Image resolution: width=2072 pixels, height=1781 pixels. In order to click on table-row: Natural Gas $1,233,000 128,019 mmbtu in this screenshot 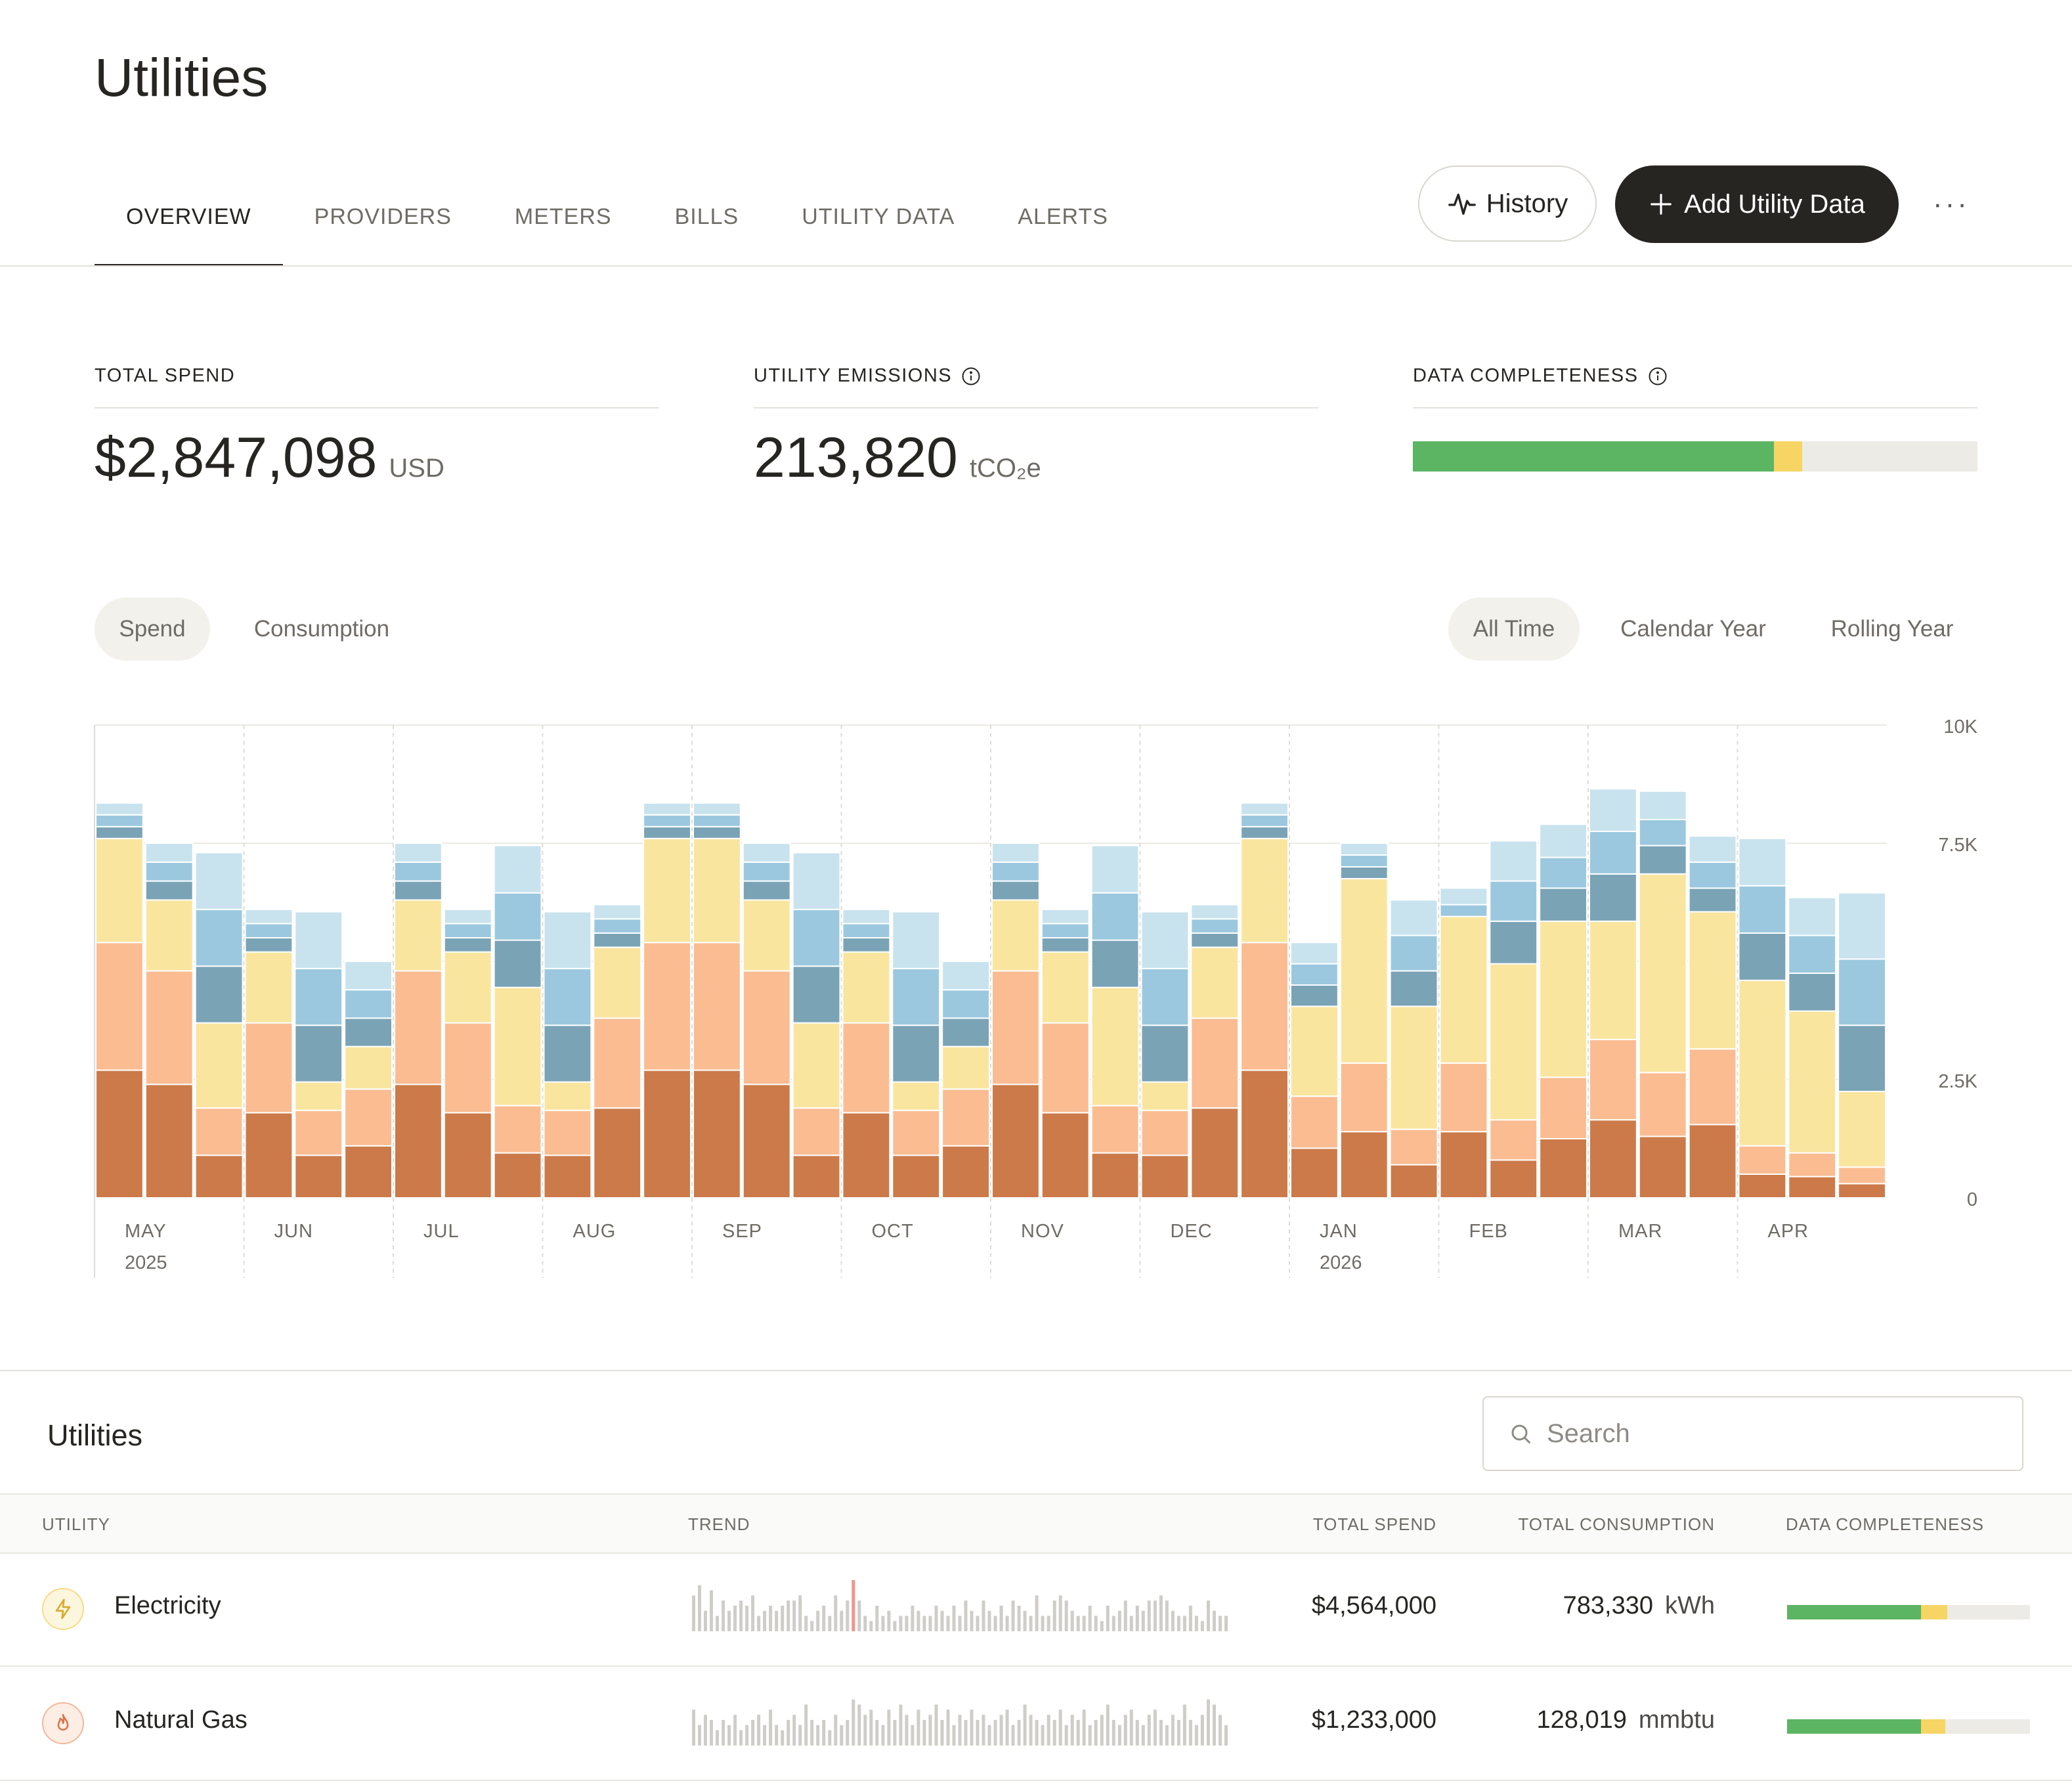, I will do `click(1036, 1724)`.